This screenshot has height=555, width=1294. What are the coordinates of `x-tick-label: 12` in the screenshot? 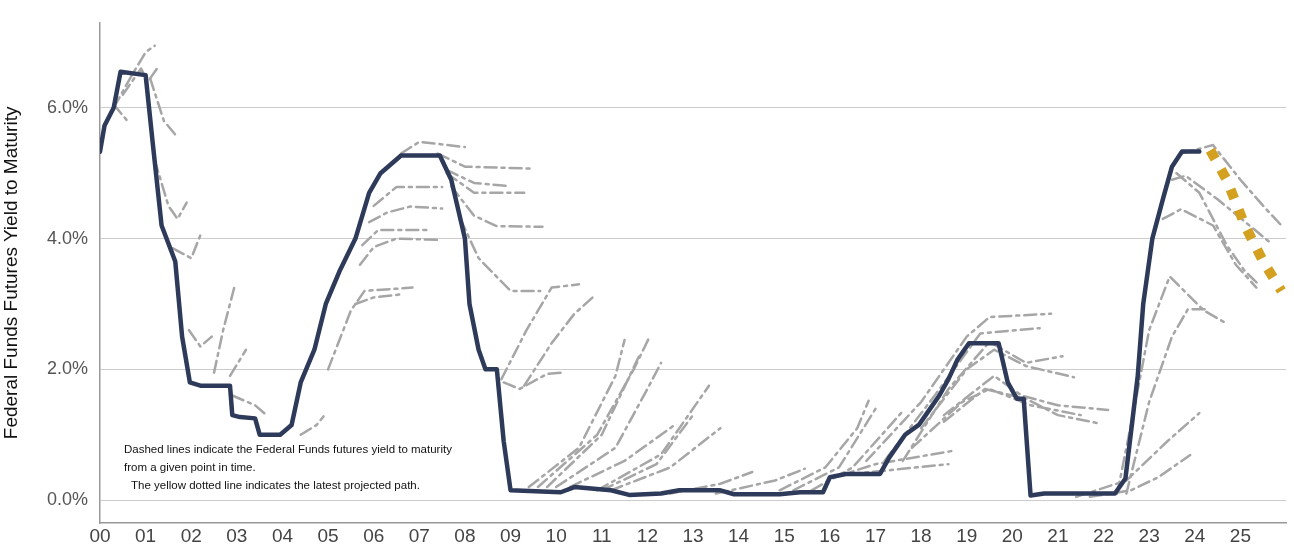 It's located at (647, 535).